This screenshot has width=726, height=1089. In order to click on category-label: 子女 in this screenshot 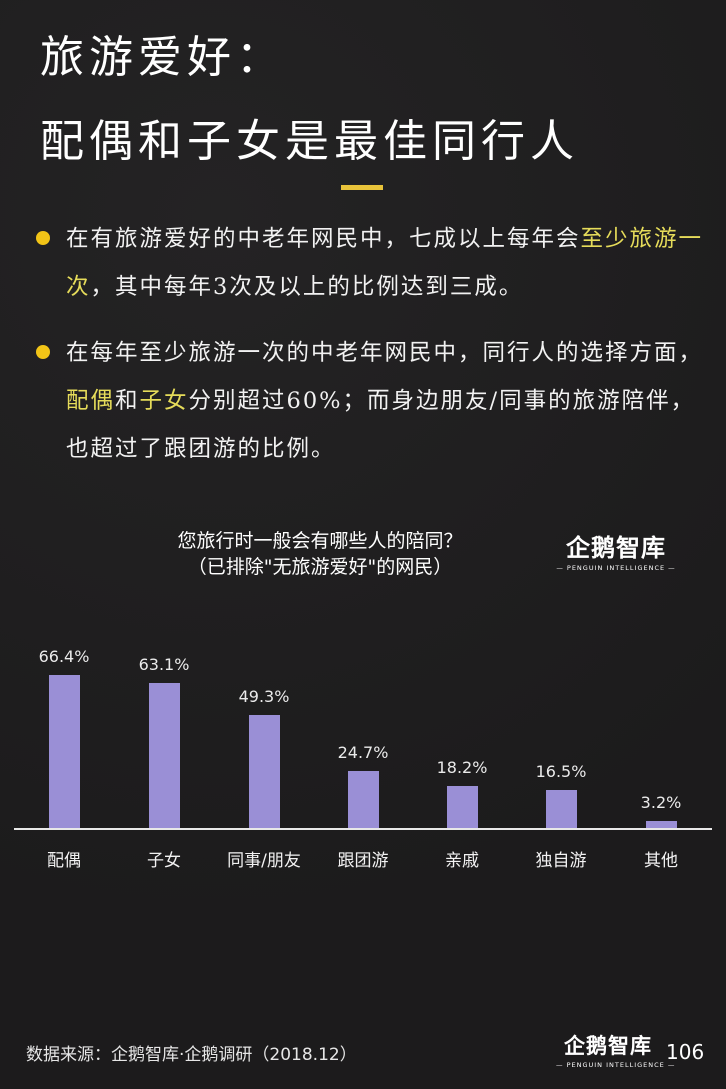, I will do `click(164, 861)`.